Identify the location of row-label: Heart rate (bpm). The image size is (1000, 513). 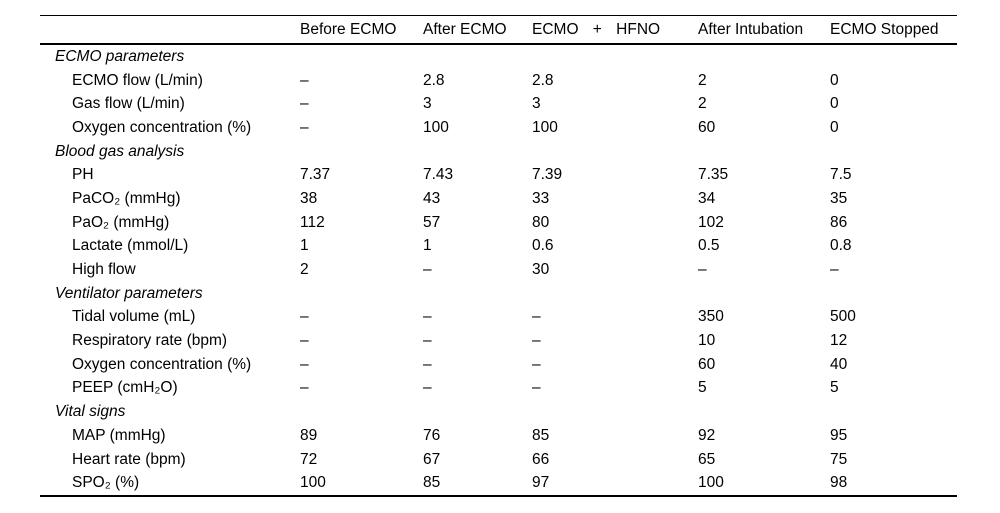
(129, 459).